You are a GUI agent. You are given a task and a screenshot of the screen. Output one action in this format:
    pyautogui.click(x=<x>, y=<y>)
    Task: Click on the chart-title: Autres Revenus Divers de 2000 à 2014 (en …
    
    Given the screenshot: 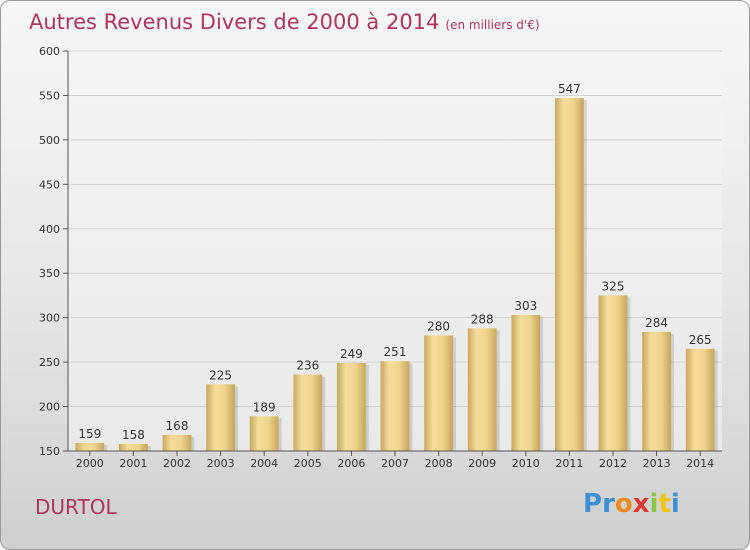 What is the action you would take?
    pyautogui.click(x=284, y=22)
    